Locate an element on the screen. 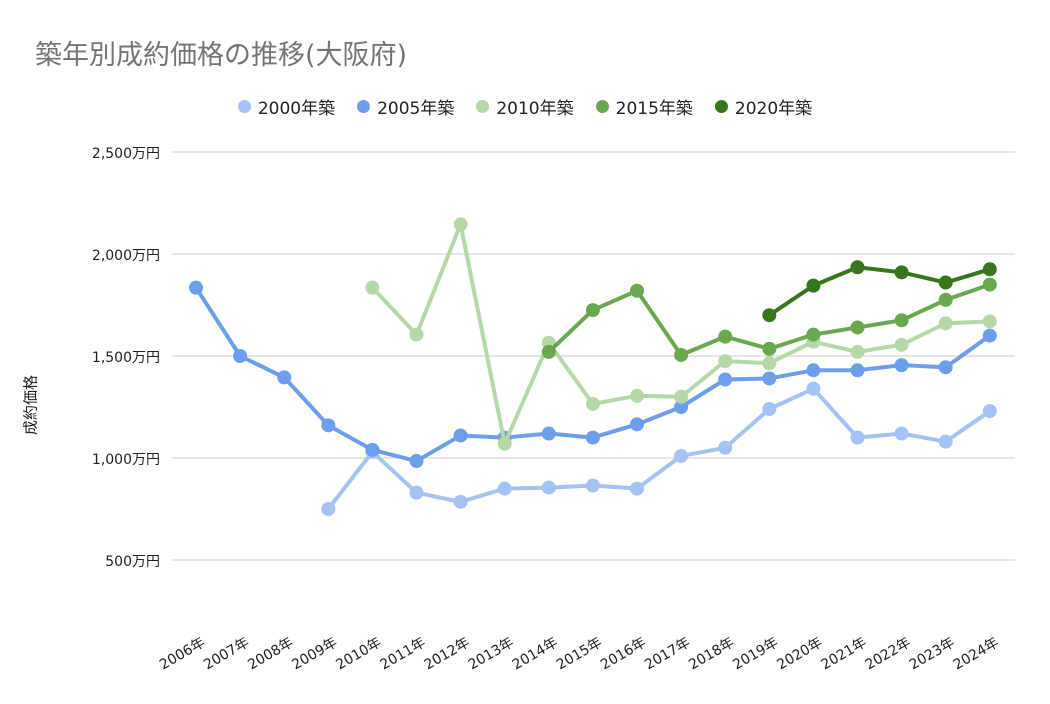  y-tick-label: 1,500万円 is located at coordinates (126, 358).